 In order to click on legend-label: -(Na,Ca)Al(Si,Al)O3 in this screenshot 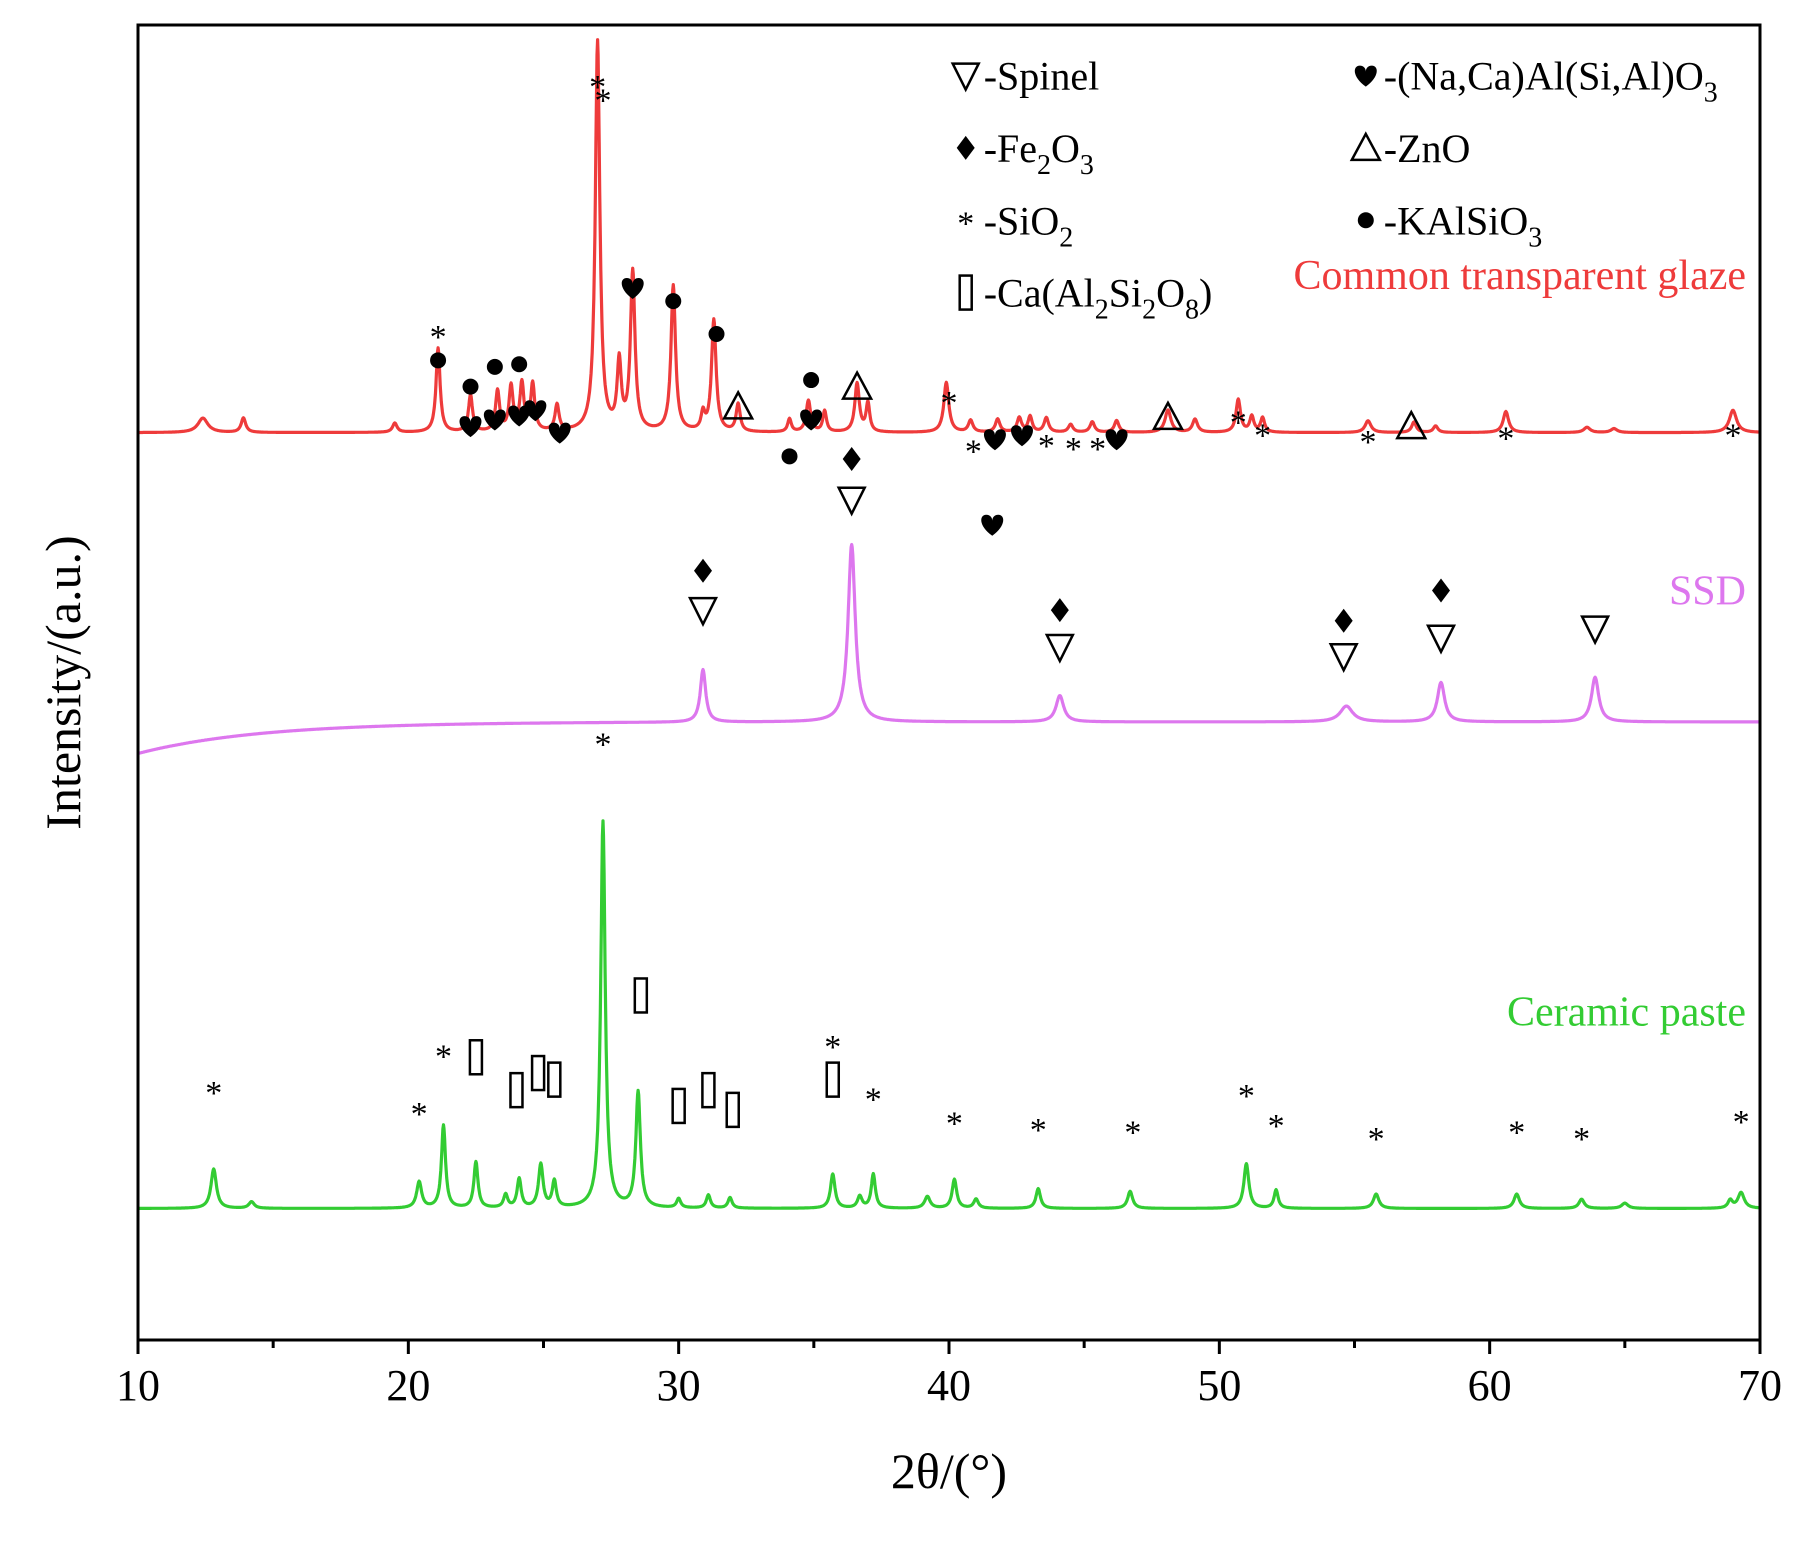, I will do `click(1551, 81)`.